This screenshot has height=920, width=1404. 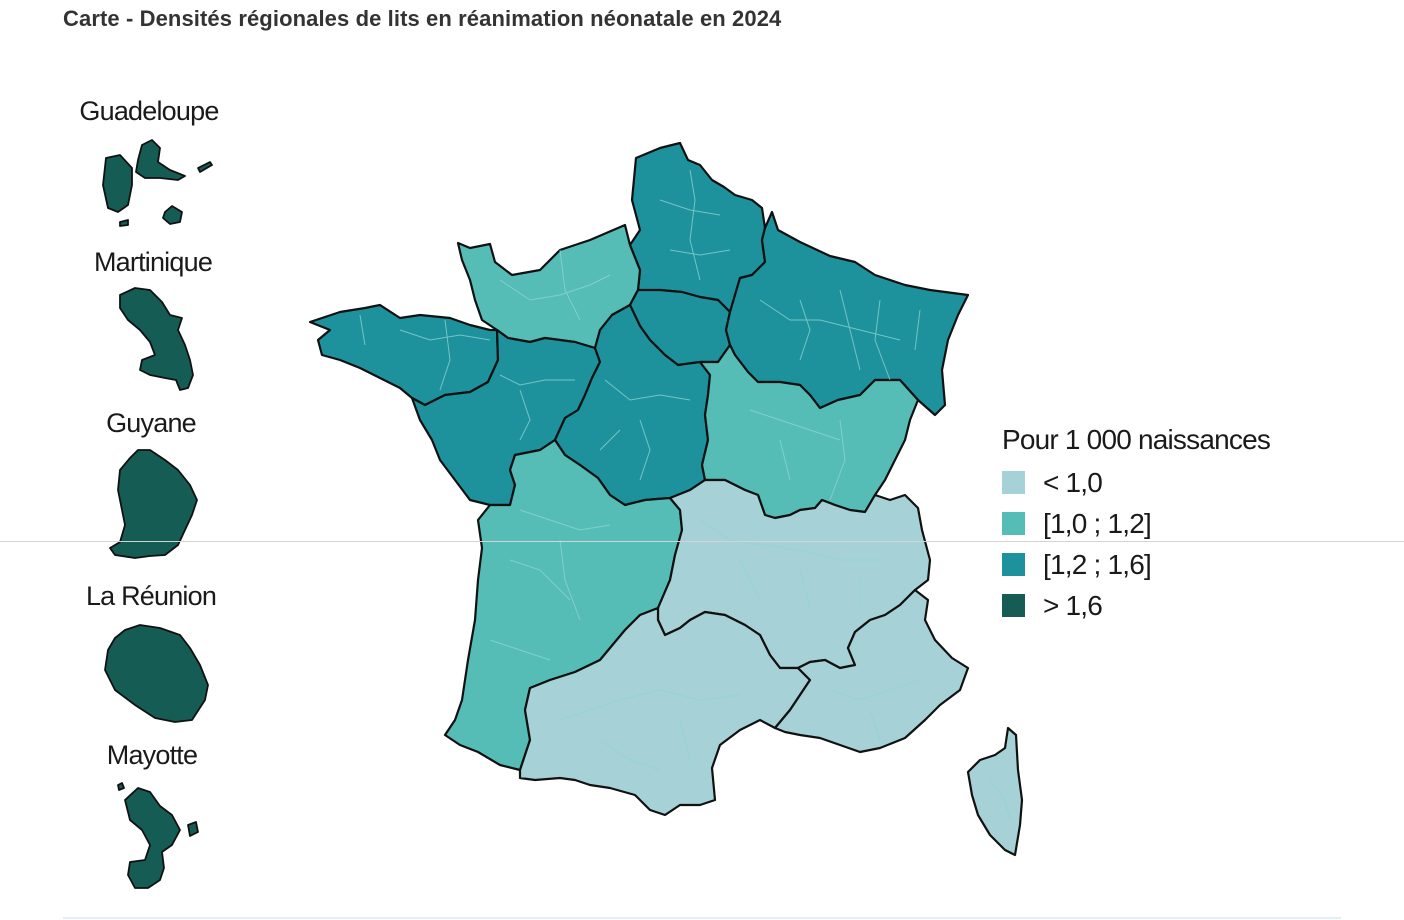 What do you see at coordinates (1073, 482) in the screenshot?
I see `legend-label: < 1,0` at bounding box center [1073, 482].